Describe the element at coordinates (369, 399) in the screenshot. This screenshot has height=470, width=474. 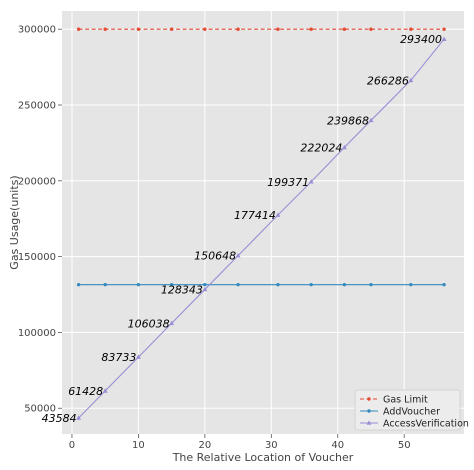
I see `legend-marker-gas-limit` at that location.